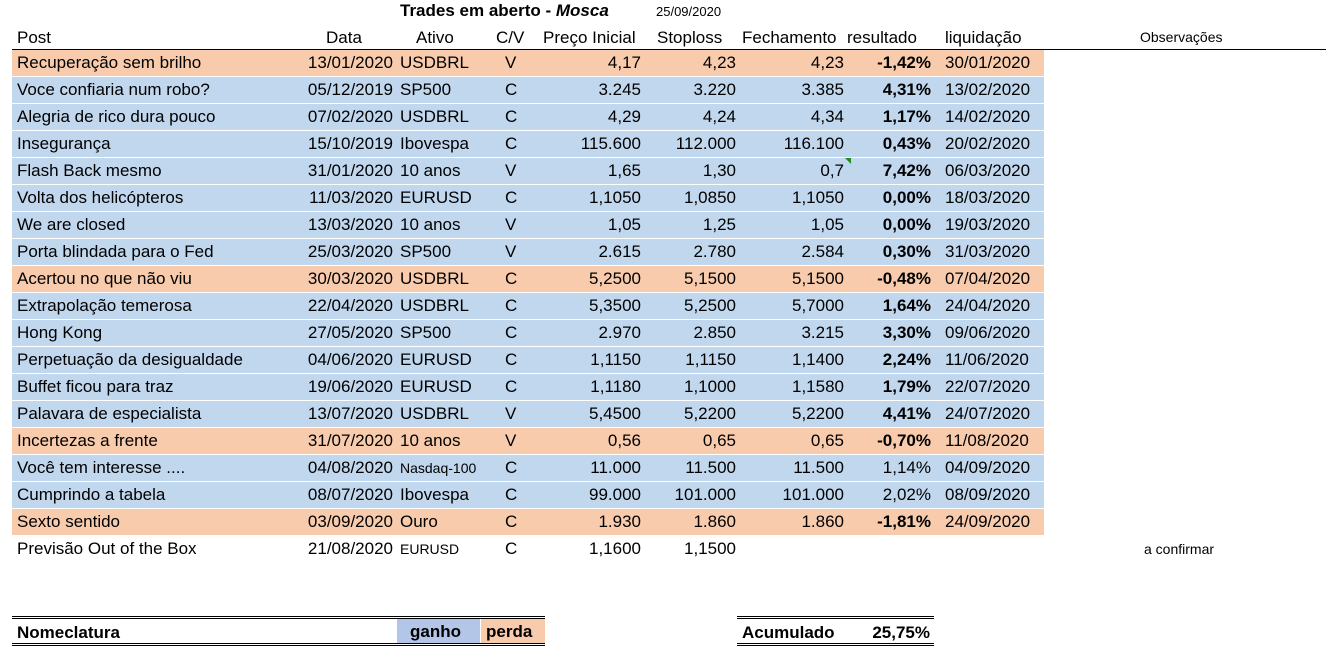 The width and height of the screenshot is (1329, 653). I want to click on cell-res: 4,31%, so click(906, 89).